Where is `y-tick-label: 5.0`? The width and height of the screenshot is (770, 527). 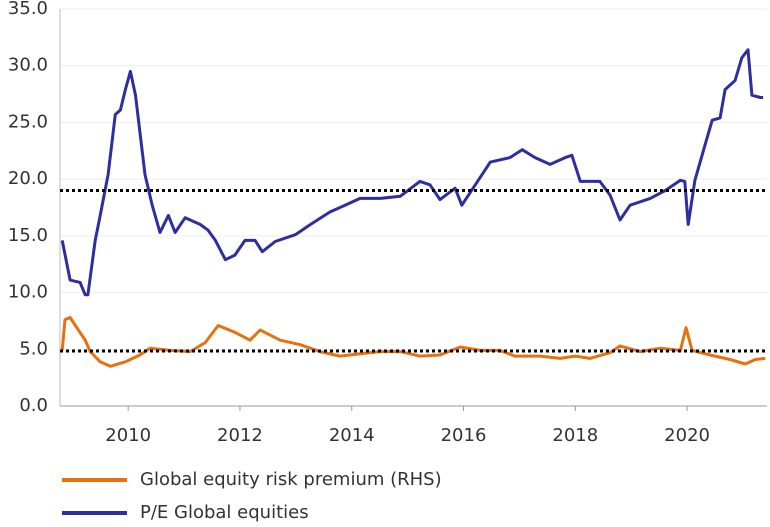
y-tick-label: 5.0 is located at coordinates (33, 348).